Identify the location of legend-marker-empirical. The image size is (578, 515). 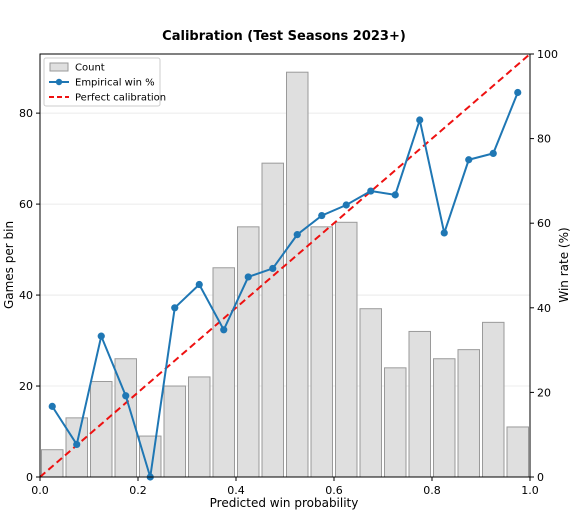
(59, 82).